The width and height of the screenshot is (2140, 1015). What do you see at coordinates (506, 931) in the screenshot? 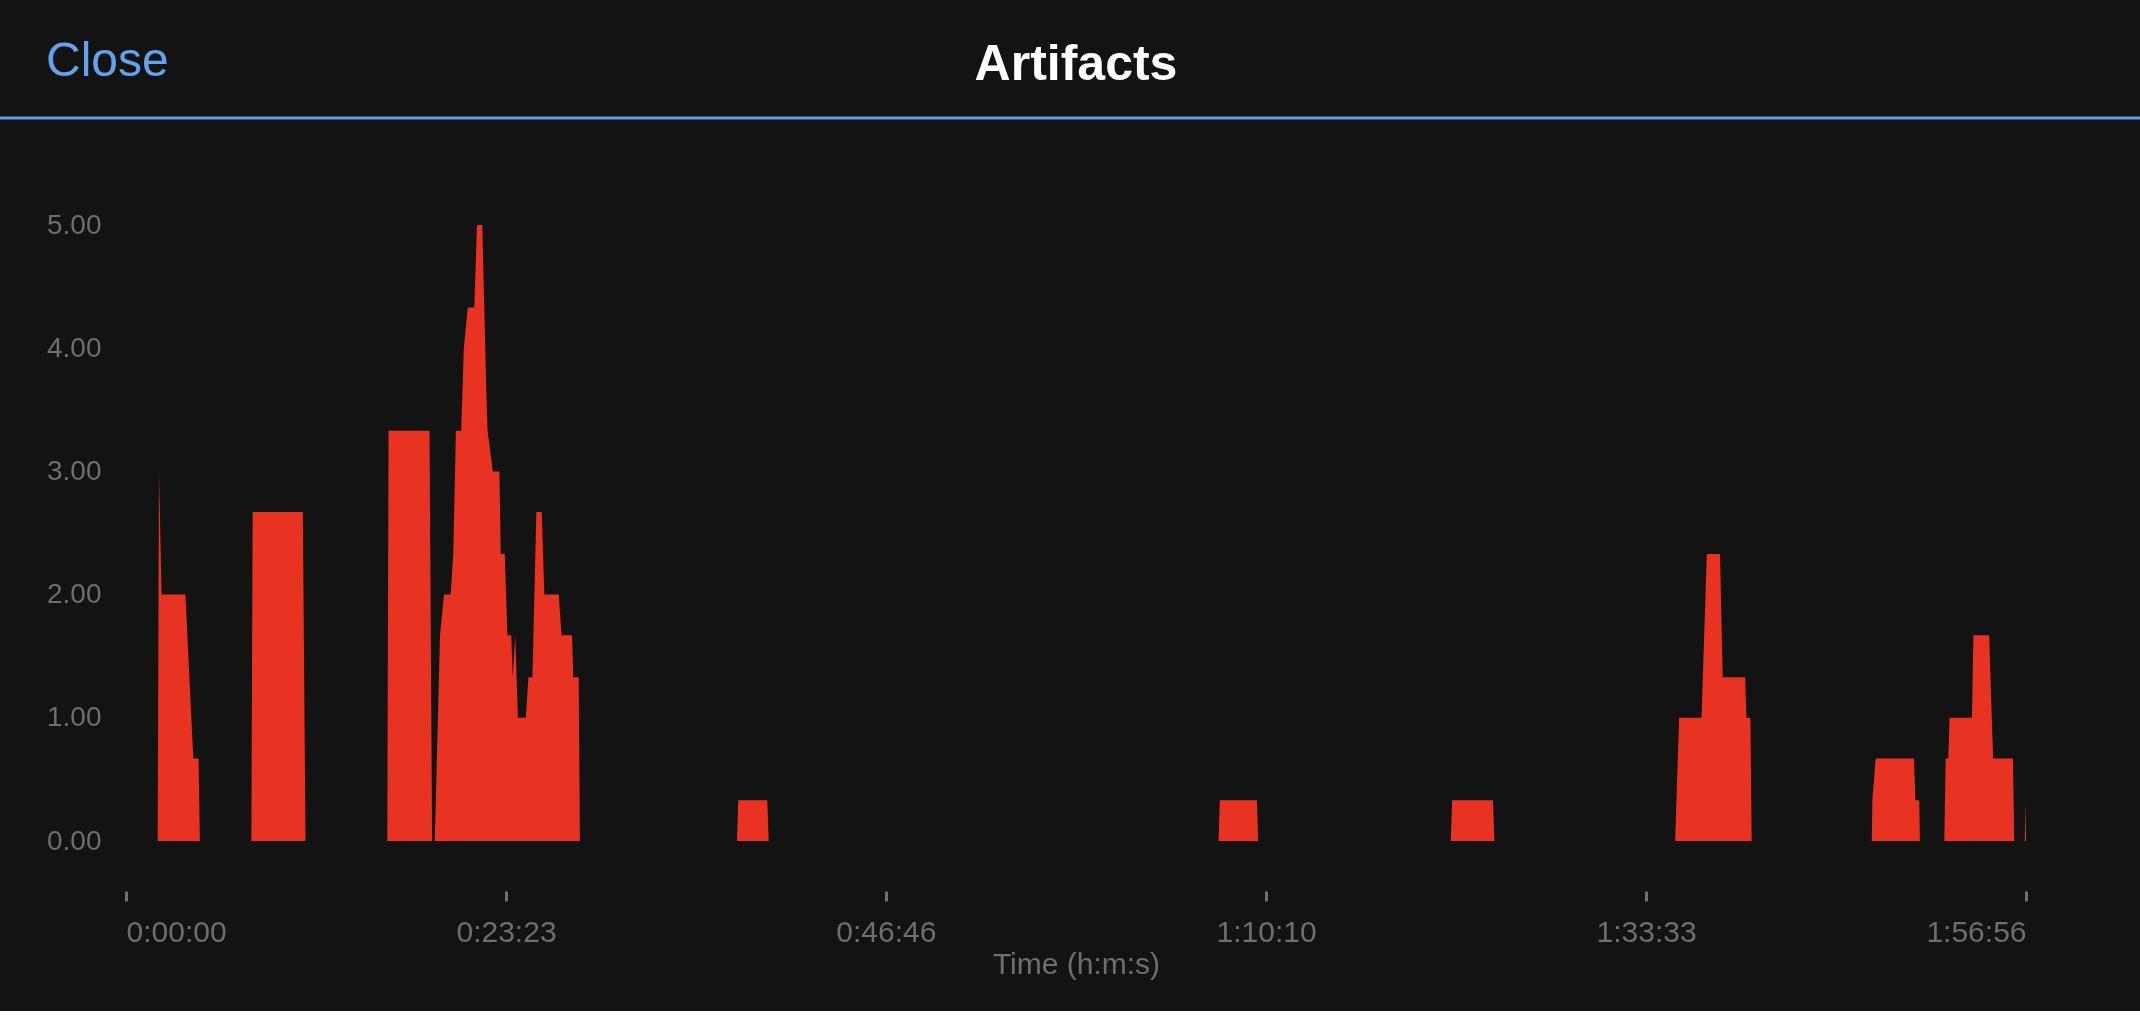
I see `x-tick-label: 0:23:23` at bounding box center [506, 931].